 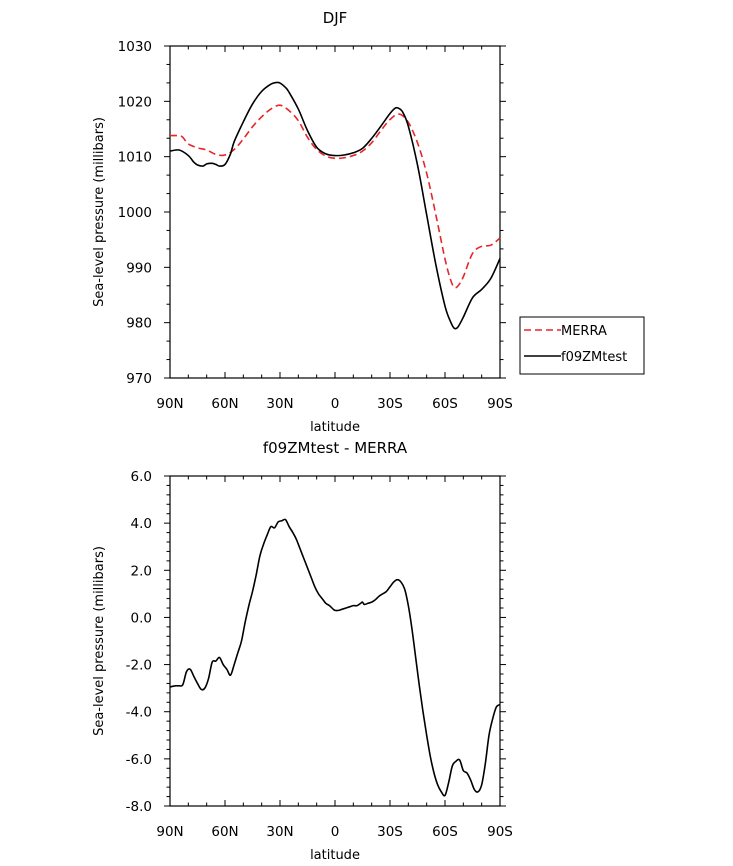 I want to click on legend-label-f09zmtest: f09ZMtest, so click(x=594, y=357).